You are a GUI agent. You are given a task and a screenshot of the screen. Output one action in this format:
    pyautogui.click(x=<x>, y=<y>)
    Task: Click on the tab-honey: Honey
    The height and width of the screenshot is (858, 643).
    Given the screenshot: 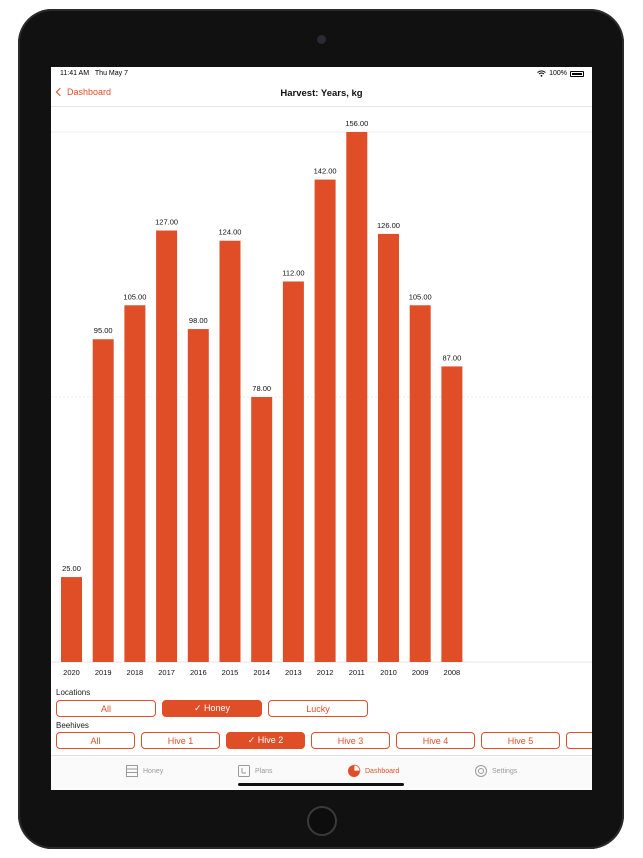 What is the action you would take?
    pyautogui.click(x=144, y=771)
    